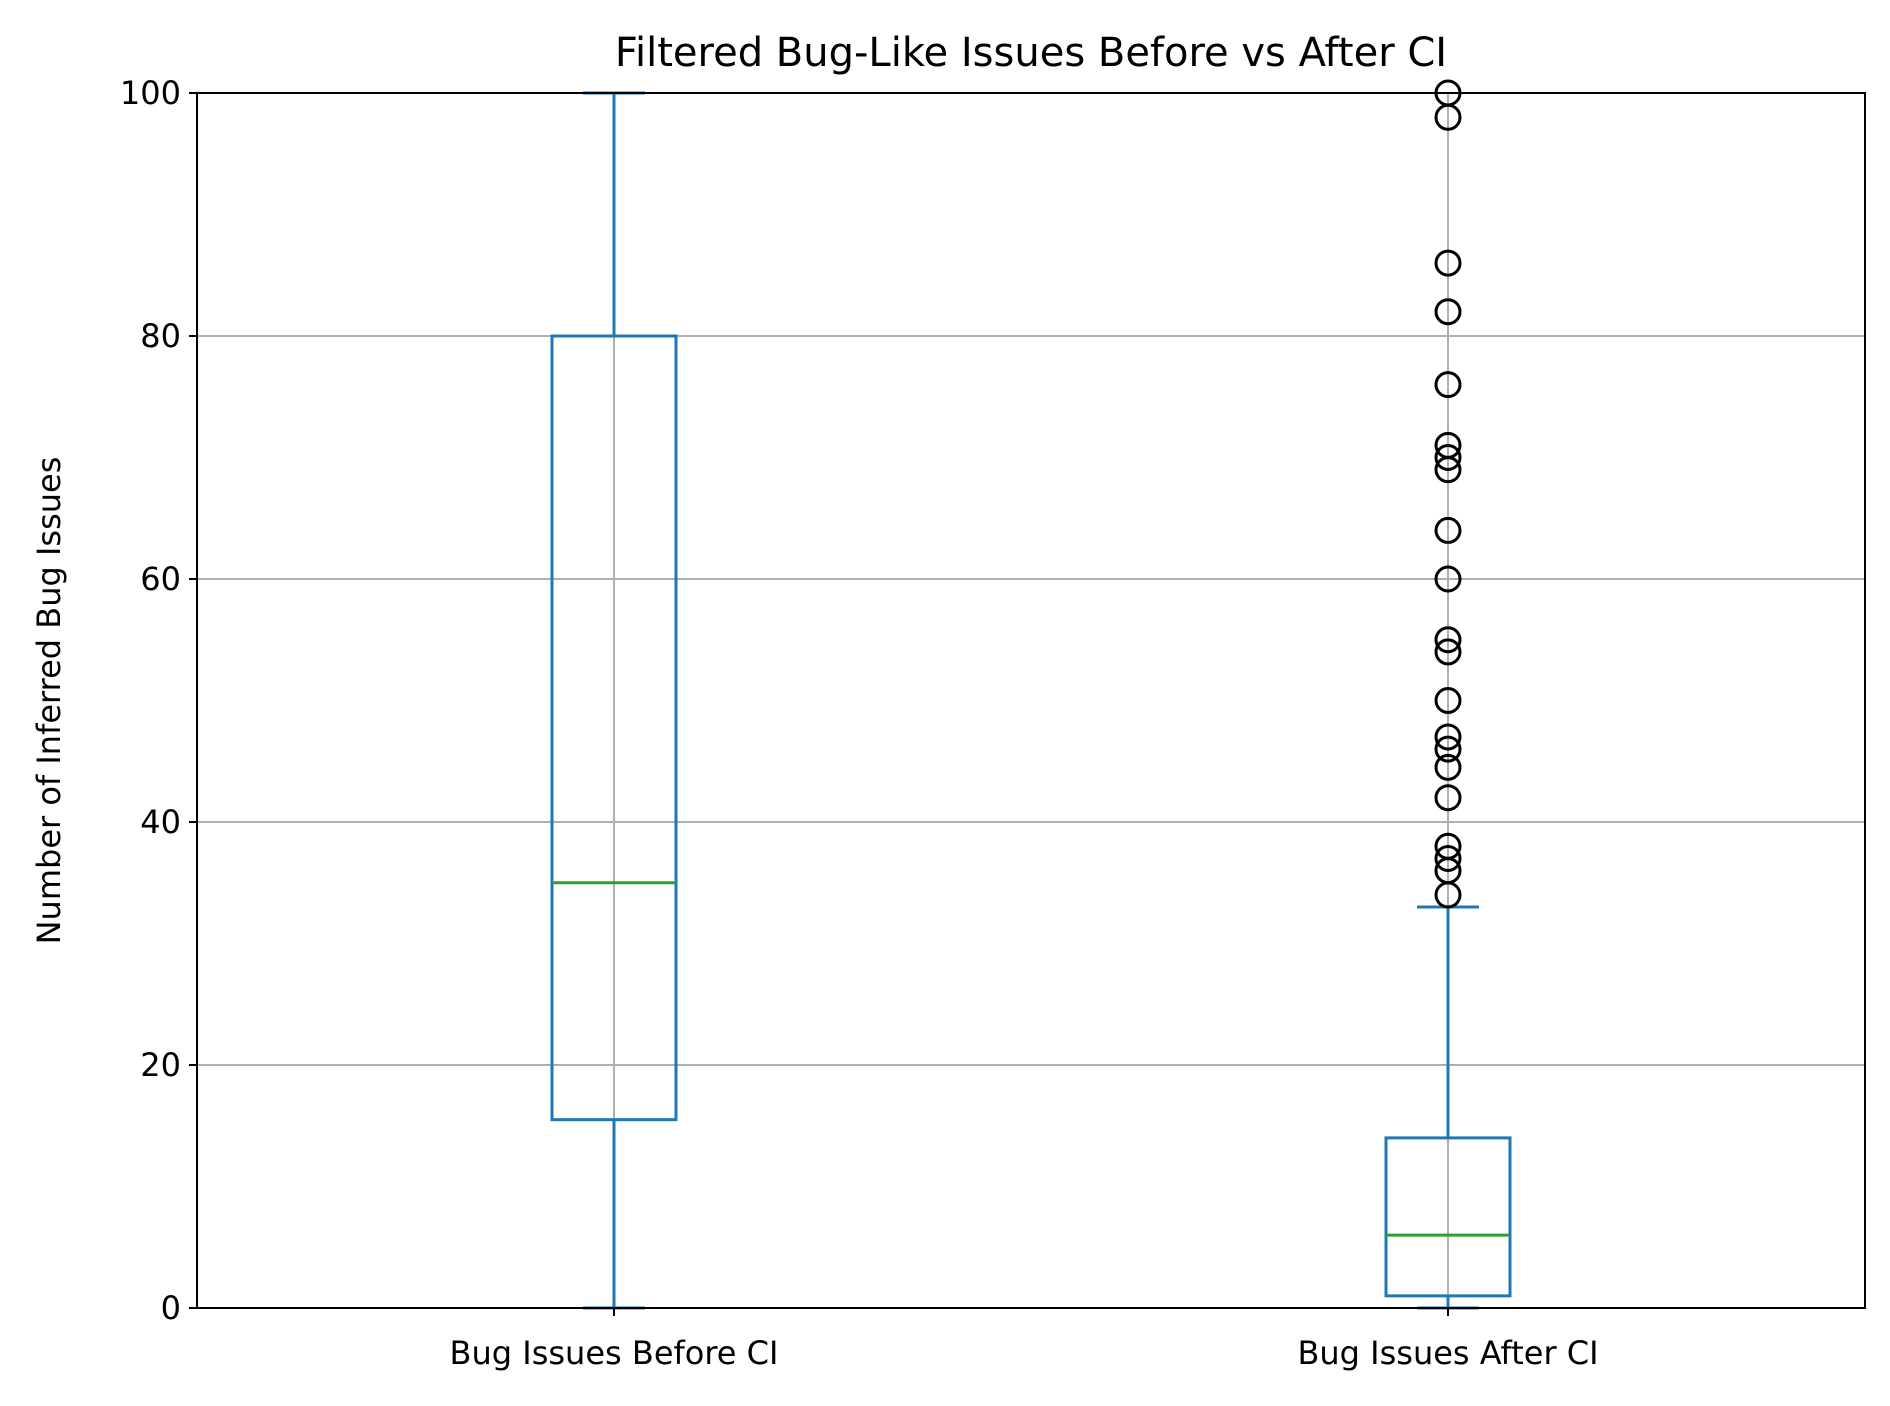 The height and width of the screenshot is (1406, 1890). What do you see at coordinates (160, 1065) in the screenshot?
I see `y-tick-label: 20` at bounding box center [160, 1065].